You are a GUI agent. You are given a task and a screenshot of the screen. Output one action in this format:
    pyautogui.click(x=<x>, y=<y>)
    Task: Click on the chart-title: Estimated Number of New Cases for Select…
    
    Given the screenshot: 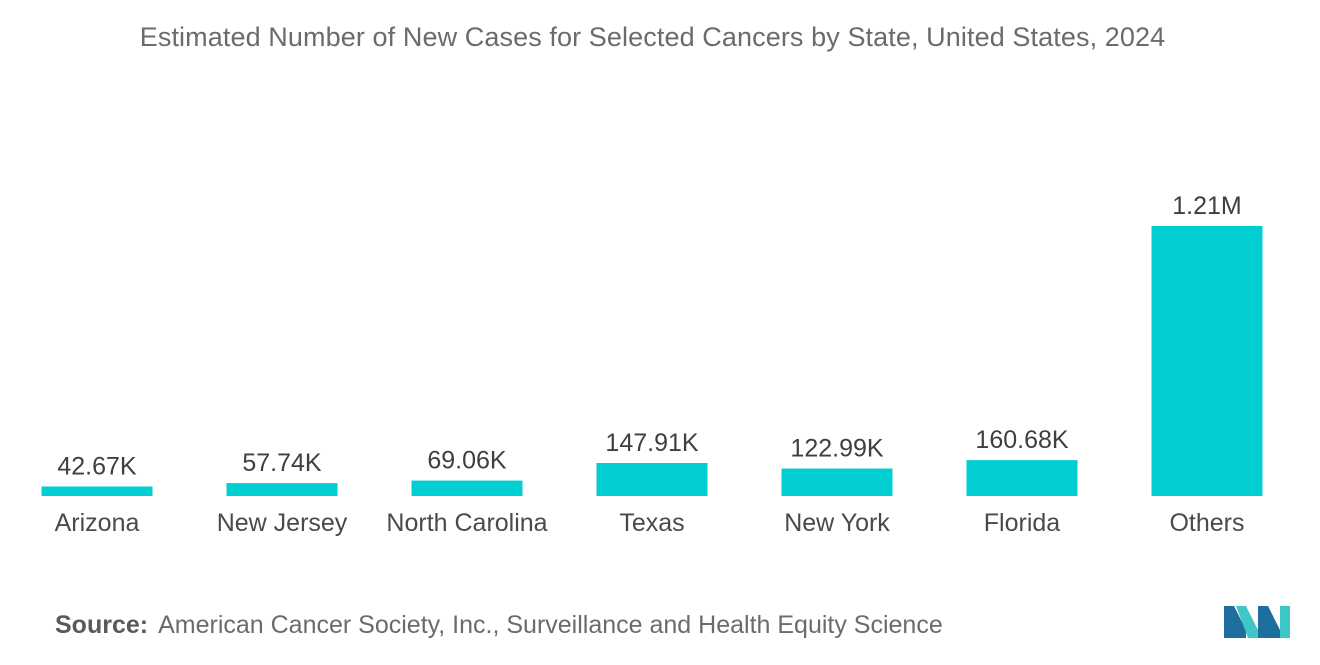 What is the action you would take?
    pyautogui.click(x=652, y=37)
    